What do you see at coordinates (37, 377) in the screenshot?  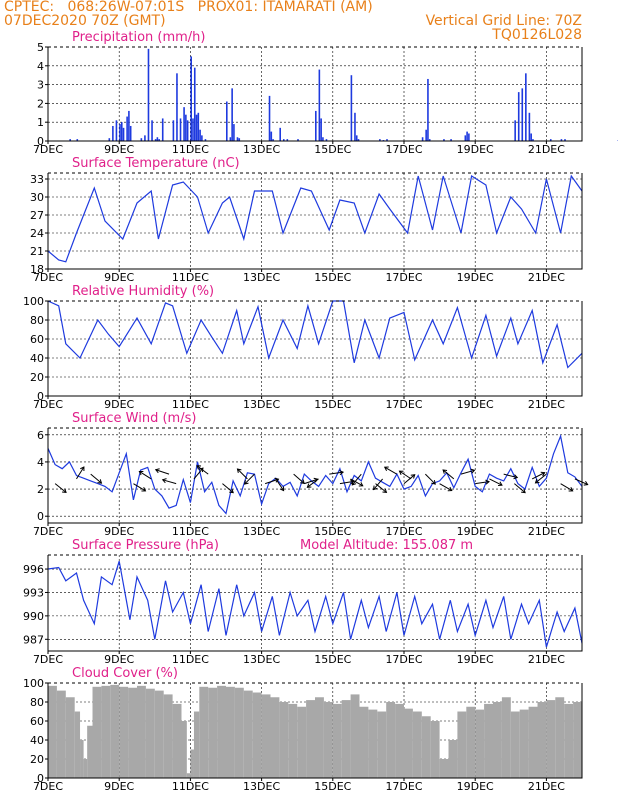 I see `y-tick-label: 20` at bounding box center [37, 377].